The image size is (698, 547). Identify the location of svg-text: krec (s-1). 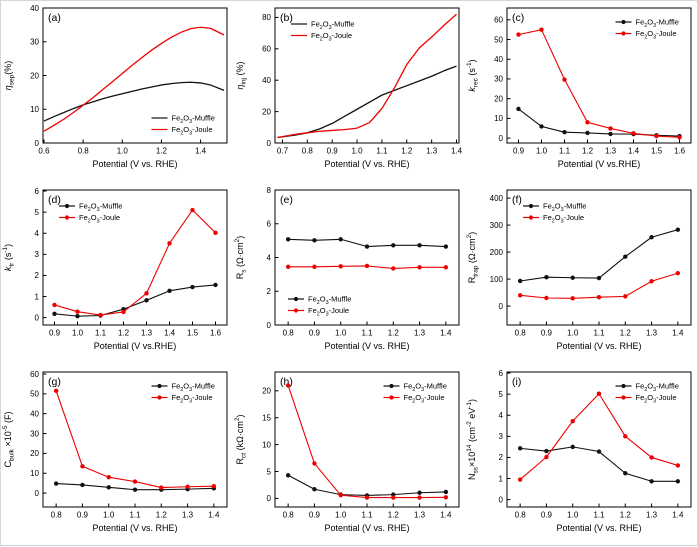
(472, 75).